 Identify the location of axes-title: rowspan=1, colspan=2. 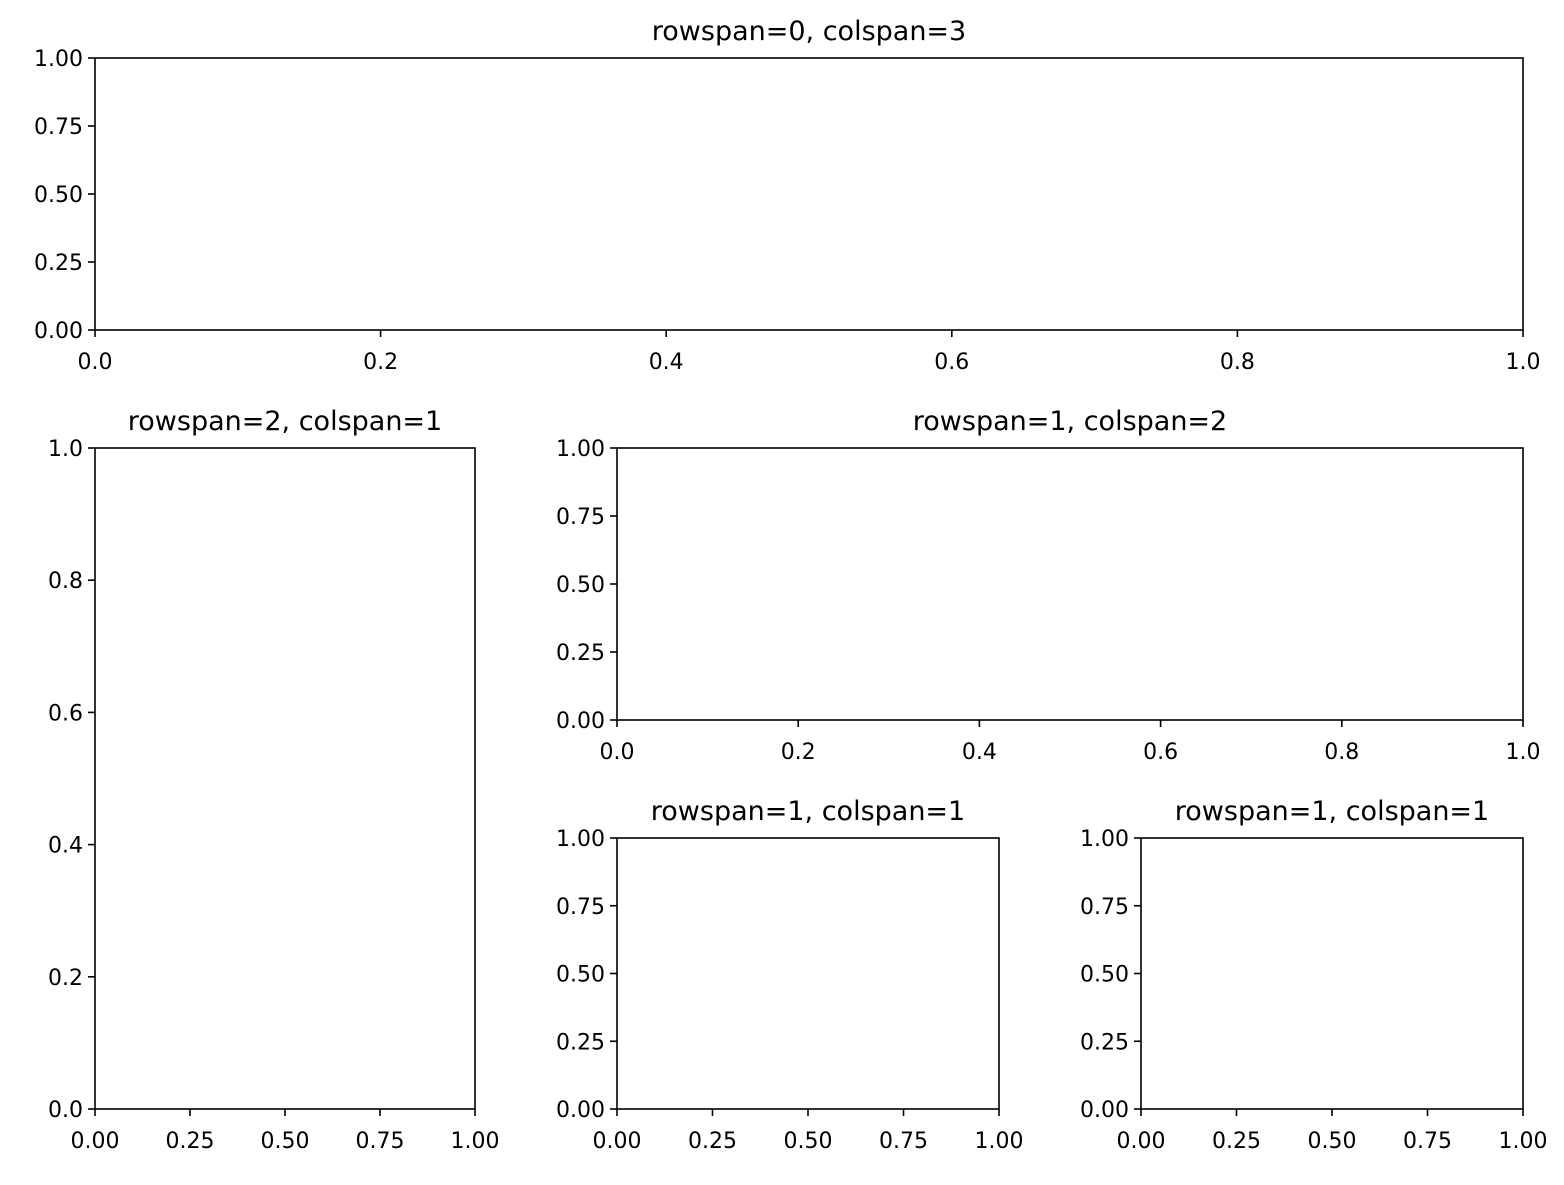
(1070, 421).